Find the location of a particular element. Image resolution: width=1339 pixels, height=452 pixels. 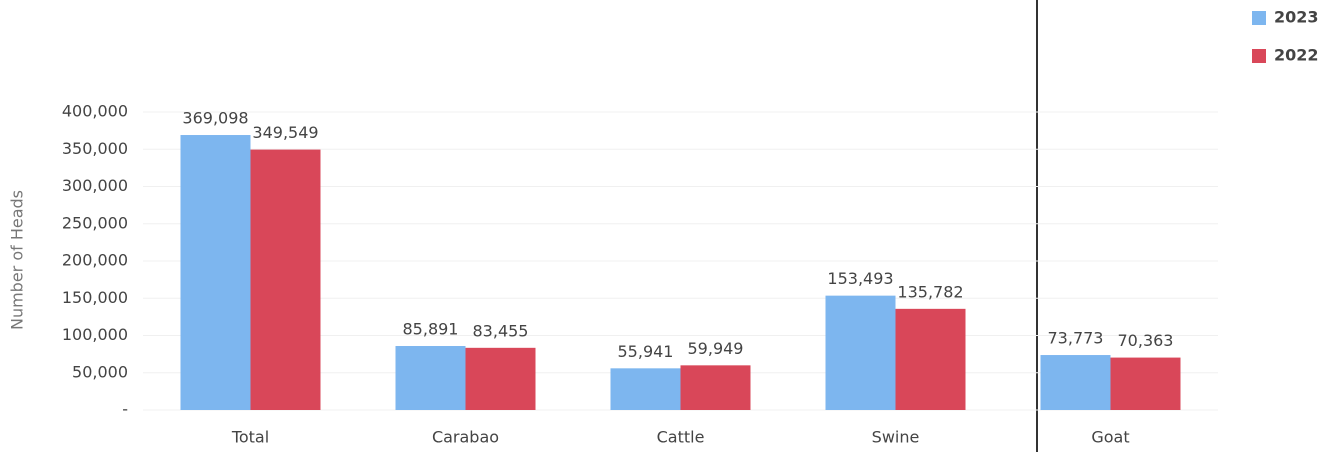

x-tick-label: Swine is located at coordinates (896, 437).